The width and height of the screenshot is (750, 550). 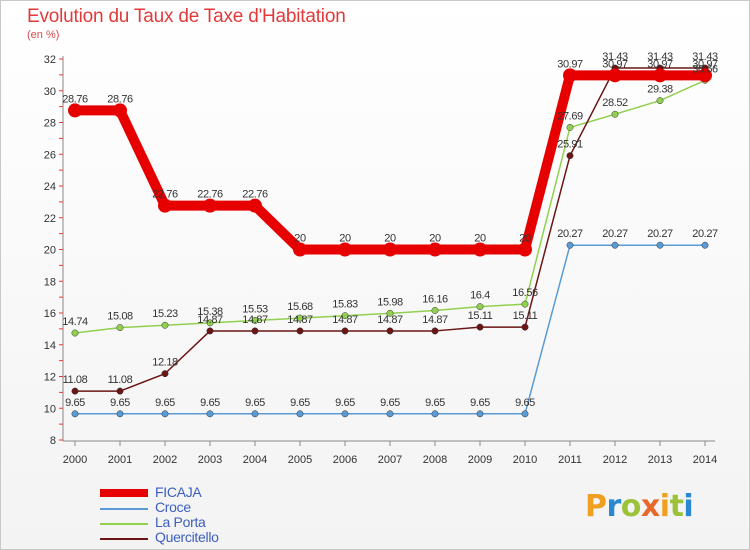 I want to click on legend-label-la-porta: La Porta, so click(x=180, y=522).